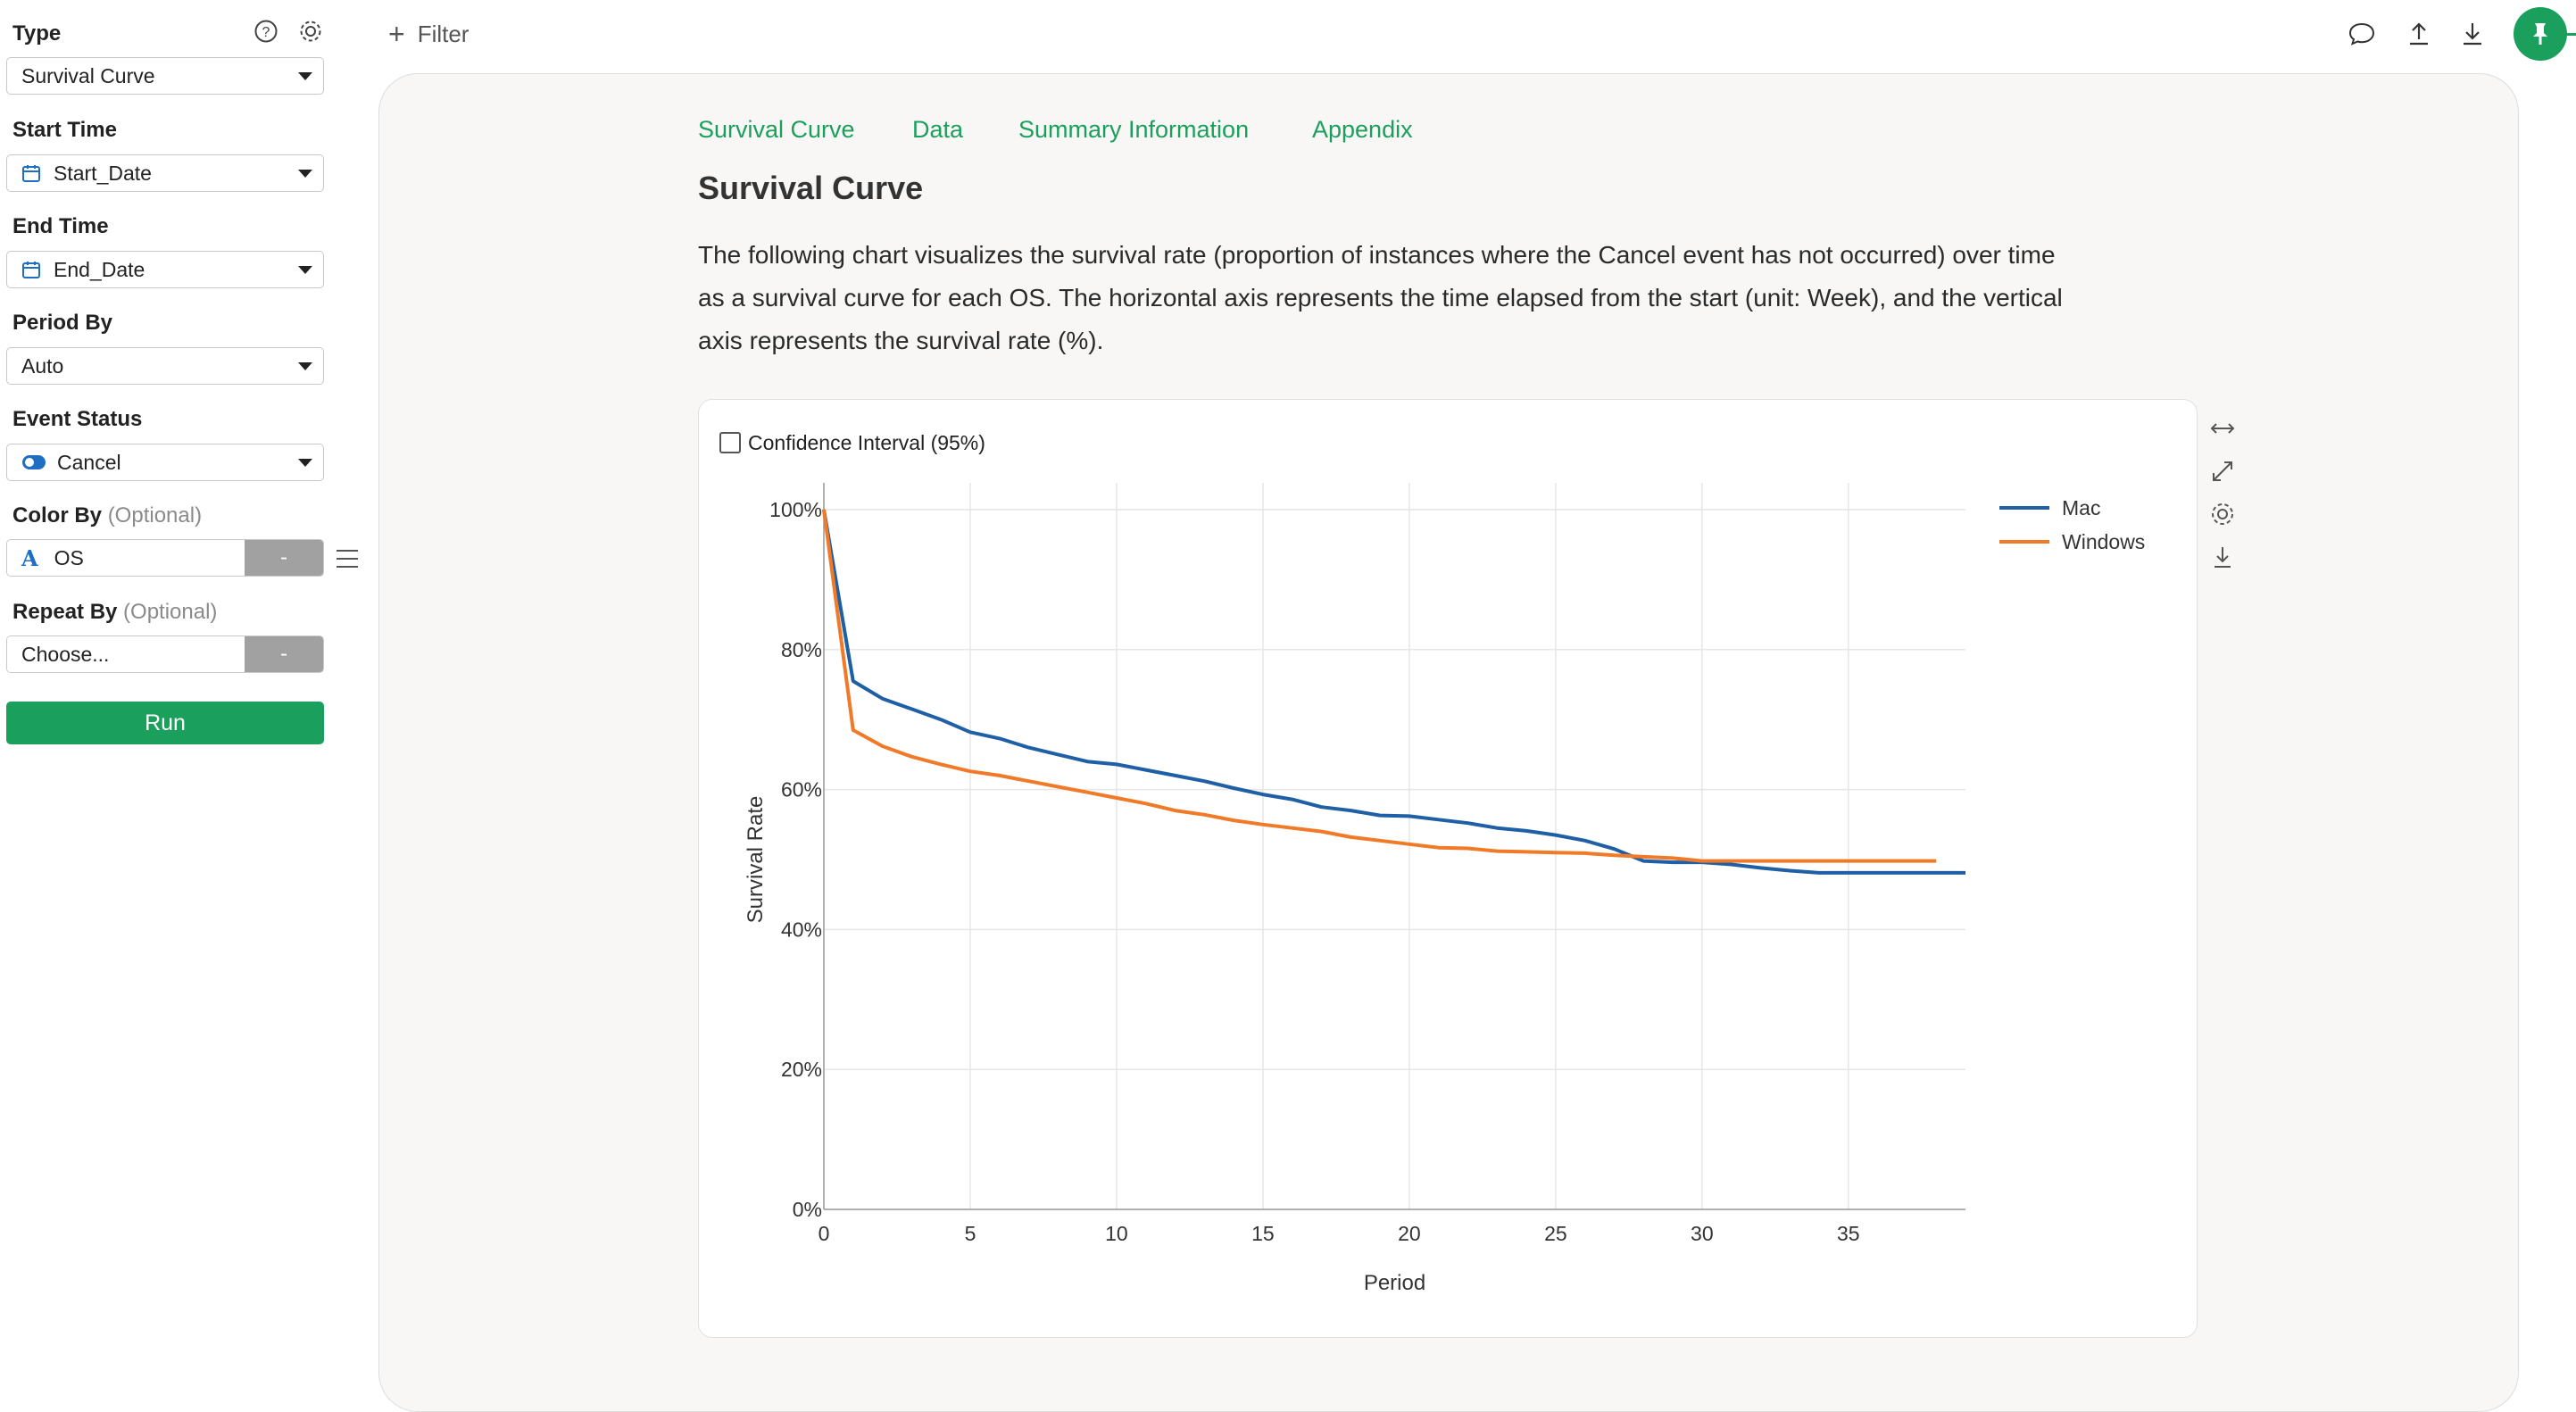 The height and width of the screenshot is (1412, 2576). Describe the element at coordinates (2222, 471) in the screenshot. I see `fullscreen-icon` at that location.